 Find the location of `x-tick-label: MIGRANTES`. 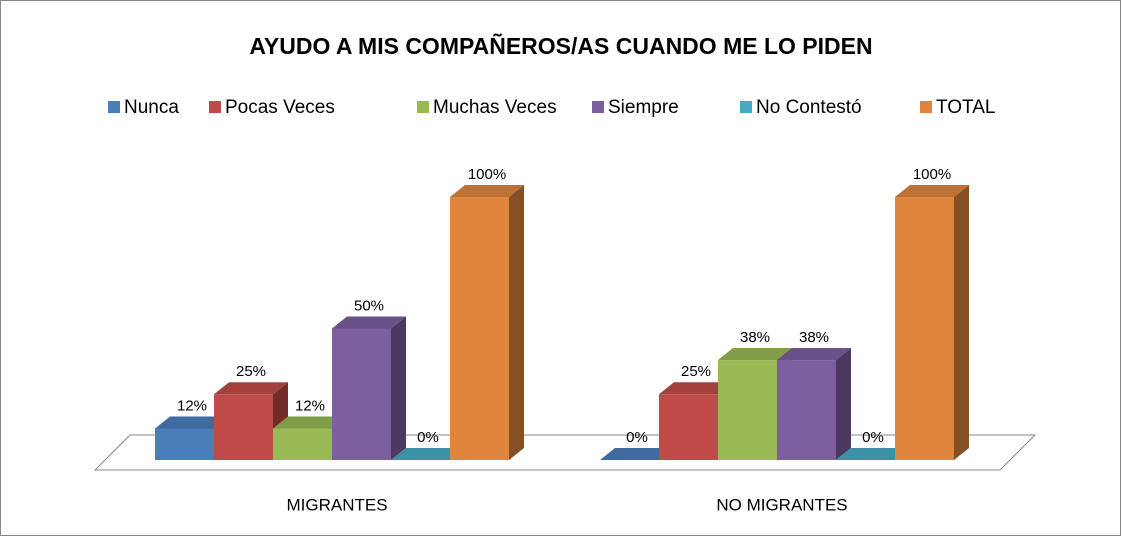

x-tick-label: MIGRANTES is located at coordinates (336, 504).